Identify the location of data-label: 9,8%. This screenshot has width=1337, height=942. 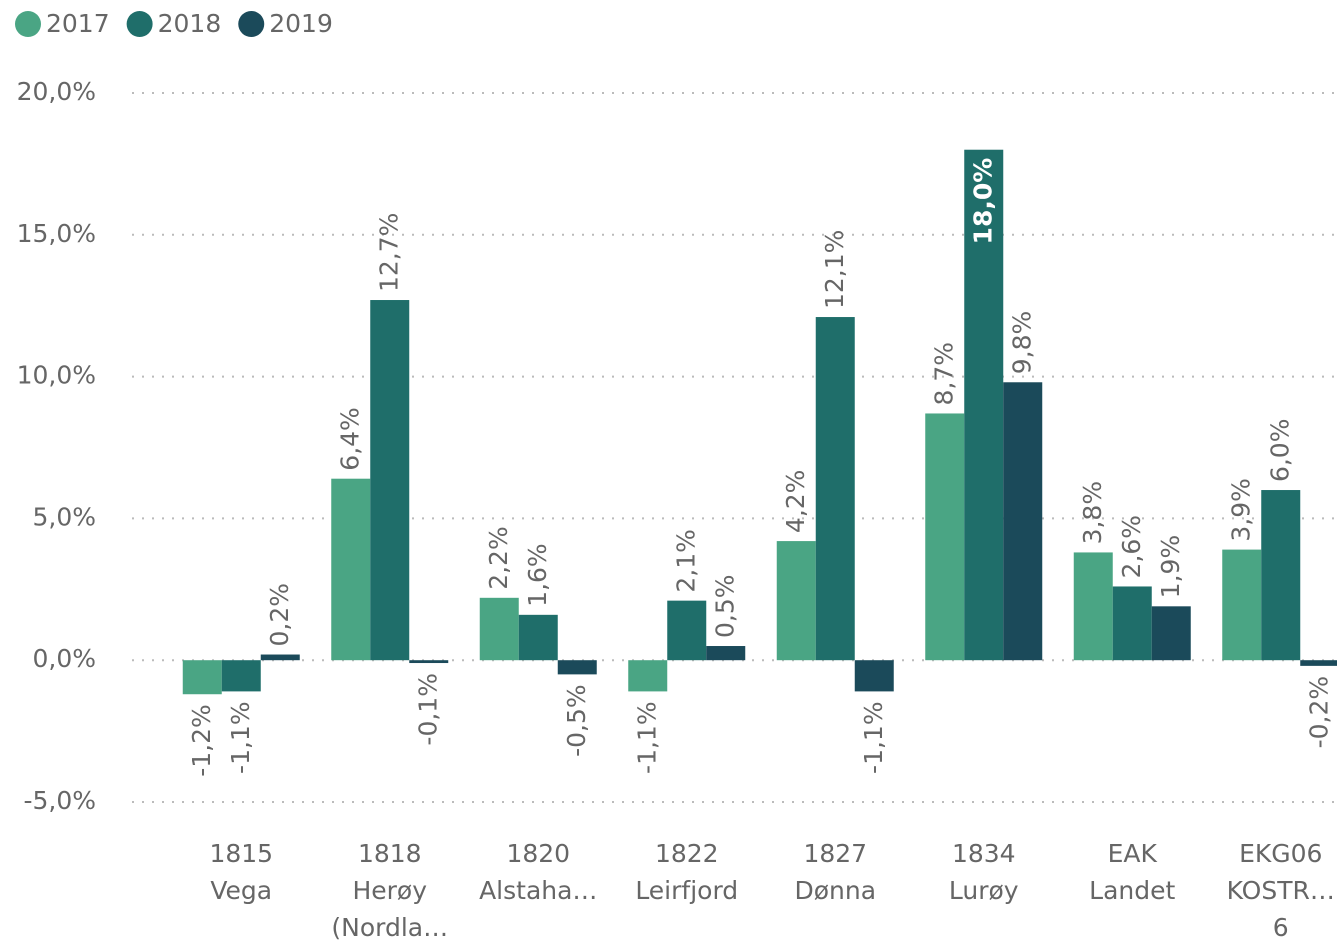
(1022, 343).